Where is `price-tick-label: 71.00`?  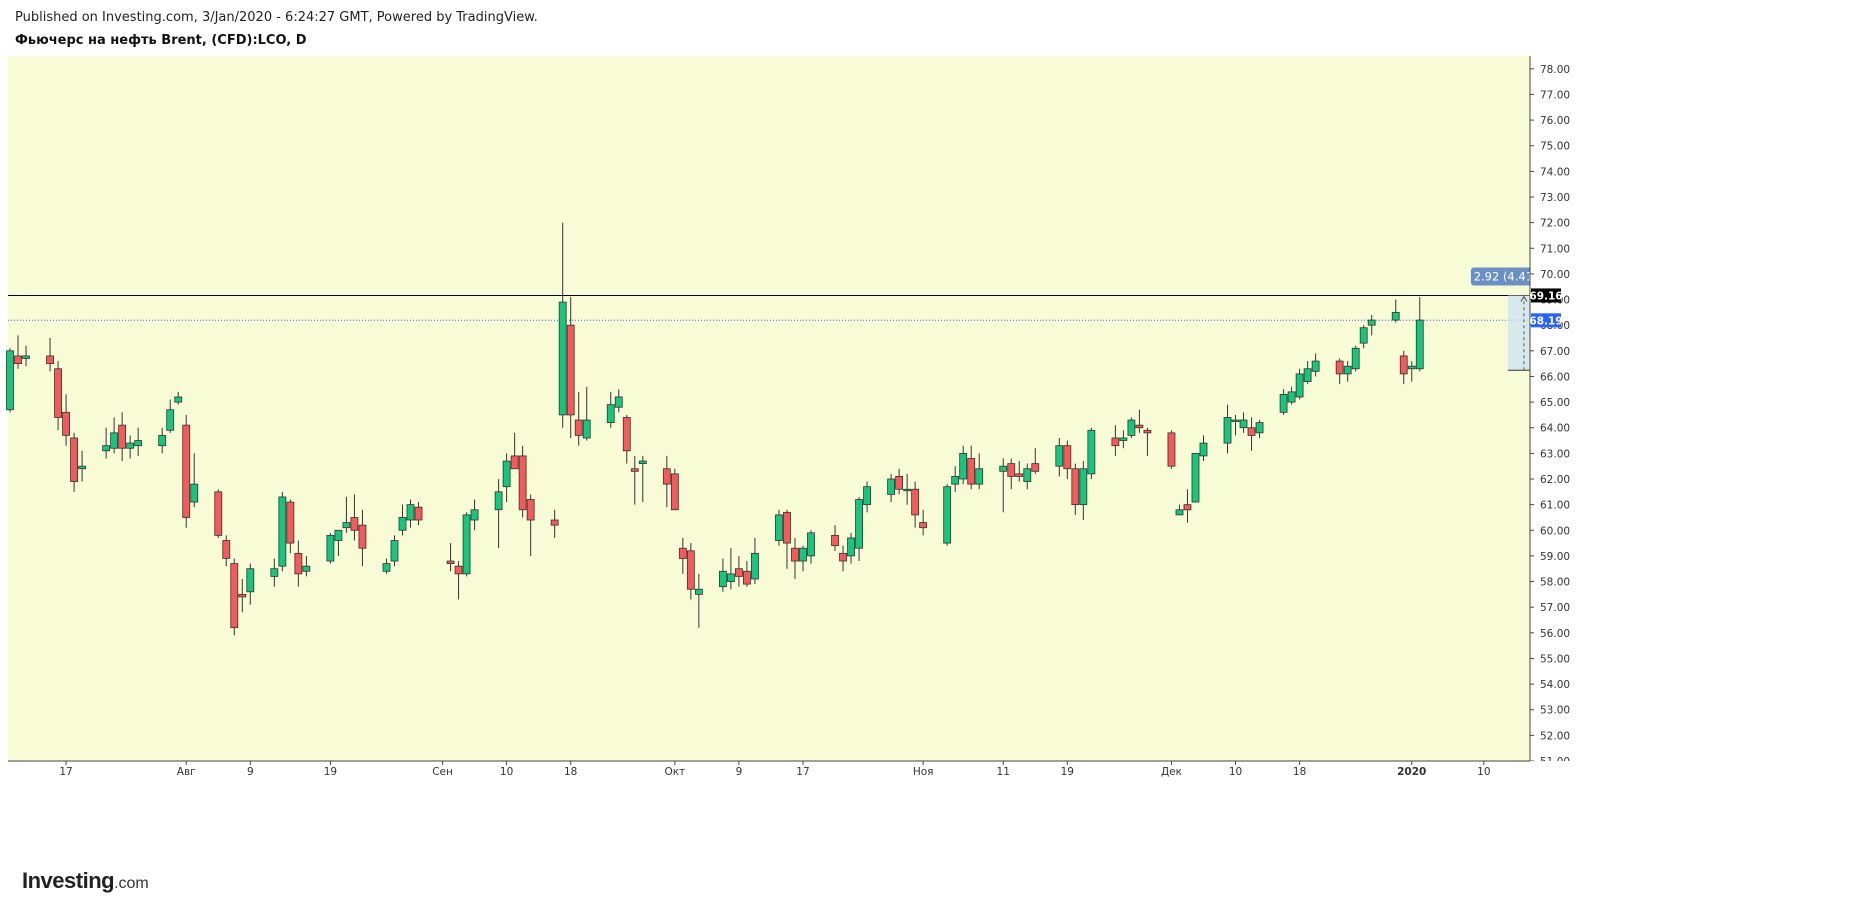 price-tick-label: 71.00 is located at coordinates (1555, 249).